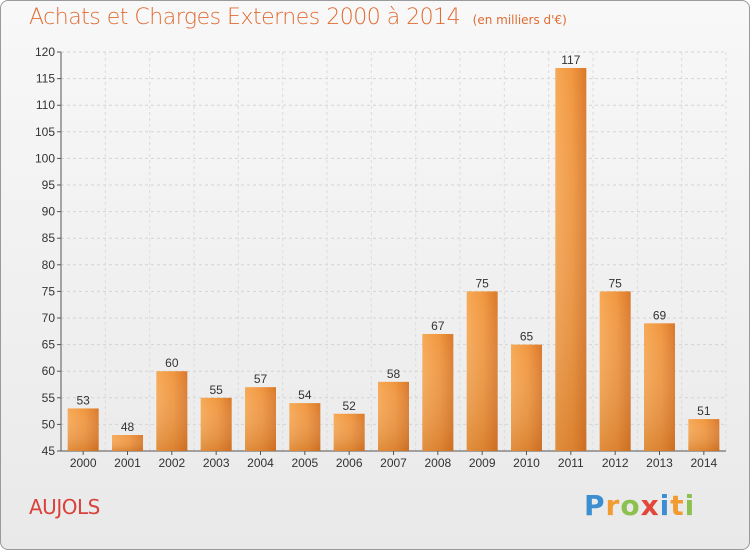  What do you see at coordinates (519, 20) in the screenshot?
I see `chart-unit: (en milliers d'€)` at bounding box center [519, 20].